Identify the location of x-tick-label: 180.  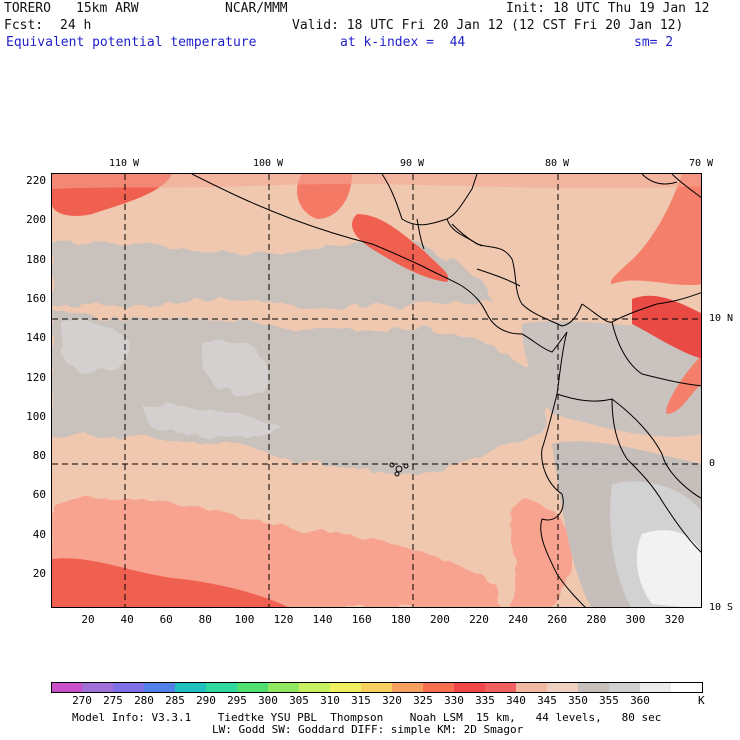
(400, 619).